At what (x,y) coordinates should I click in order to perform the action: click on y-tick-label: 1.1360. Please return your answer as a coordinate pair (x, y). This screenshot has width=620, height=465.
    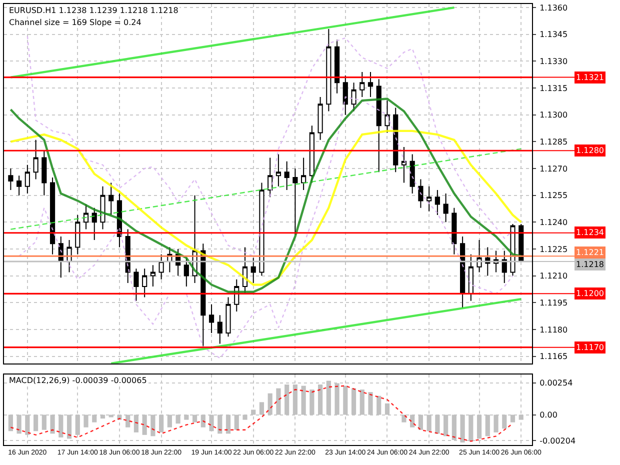
    Looking at the image, I should click on (554, 7).